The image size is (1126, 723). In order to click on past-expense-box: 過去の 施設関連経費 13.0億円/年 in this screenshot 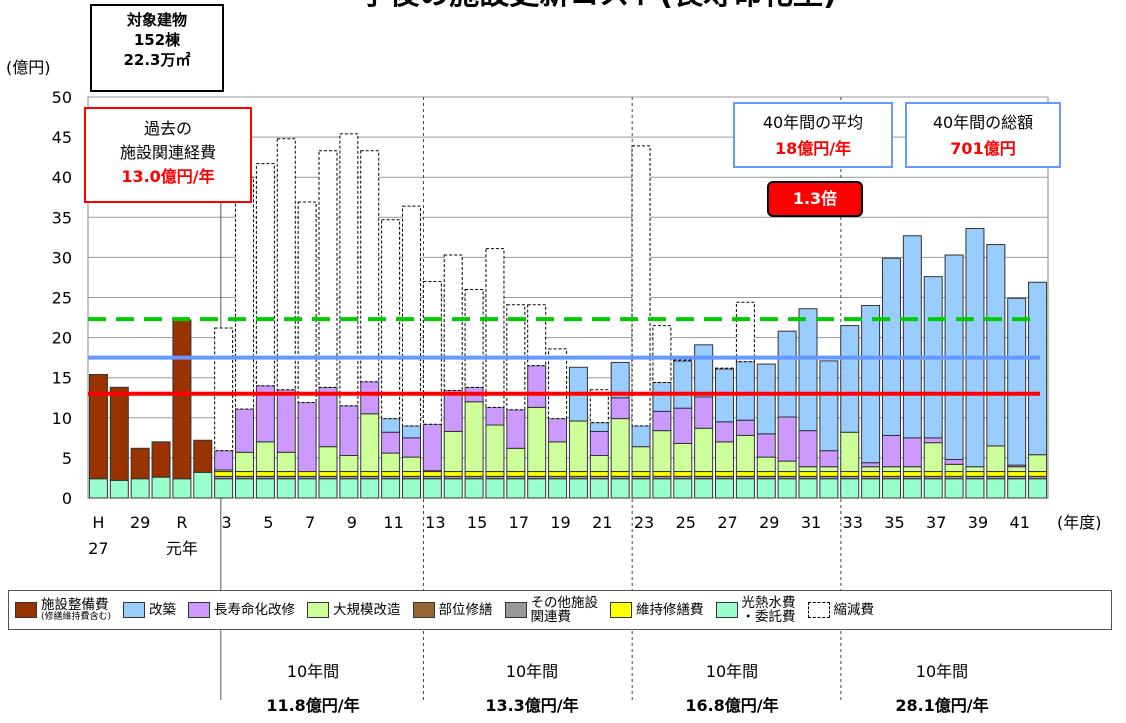, I will do `click(168, 155)`.